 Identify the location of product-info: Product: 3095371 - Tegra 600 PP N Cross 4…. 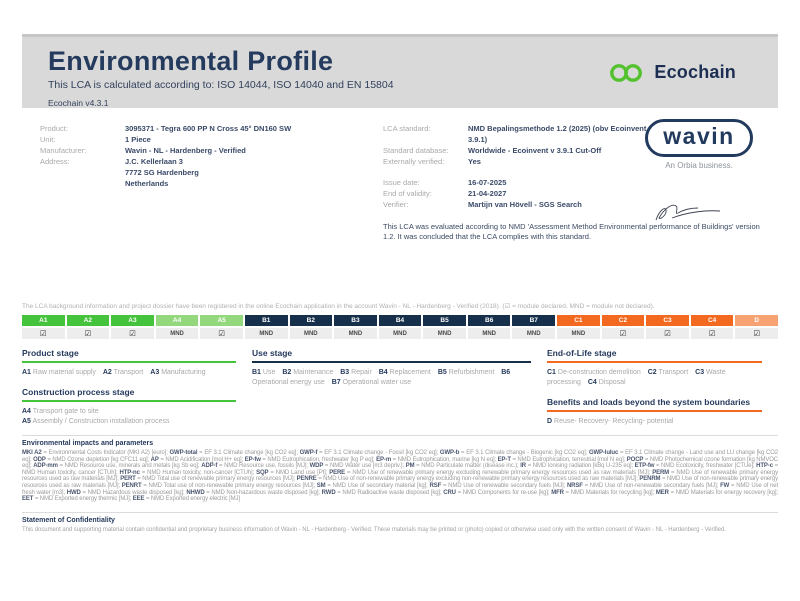
(202, 182).